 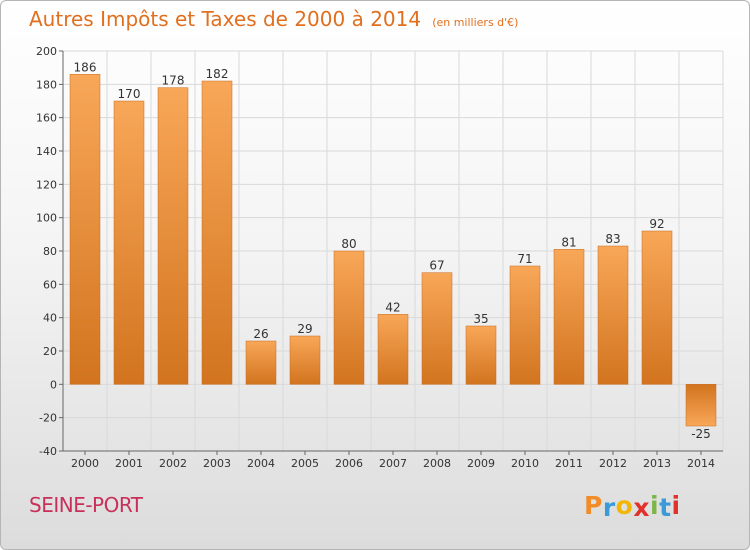 What do you see at coordinates (349, 463) in the screenshot?
I see `x-tick-label: 2006` at bounding box center [349, 463].